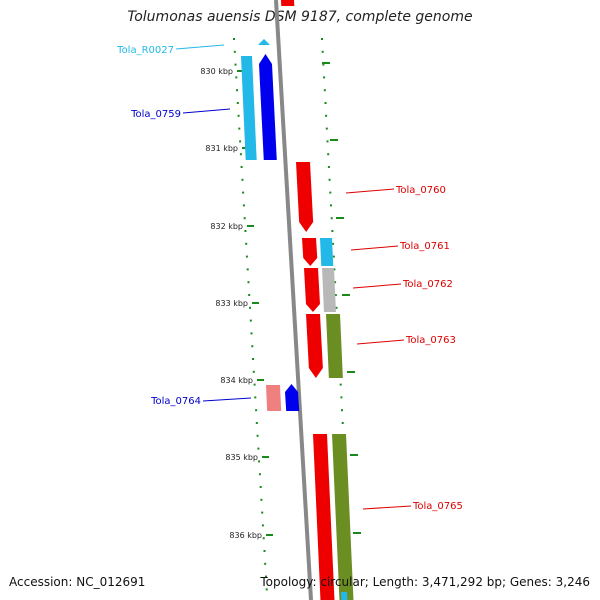 This screenshot has height=600, width=600. I want to click on gene-label: Tola_0759, so click(155, 114).